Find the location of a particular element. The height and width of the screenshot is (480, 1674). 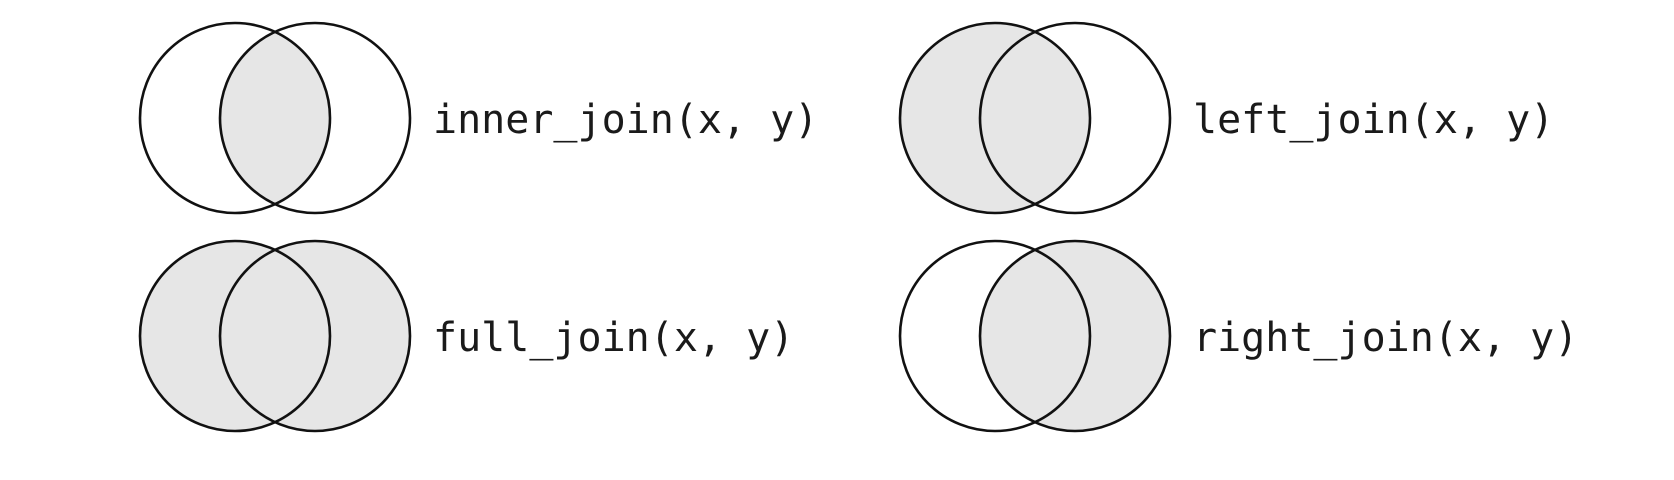

join-label: full_join(x, y) is located at coordinates (613, 338).